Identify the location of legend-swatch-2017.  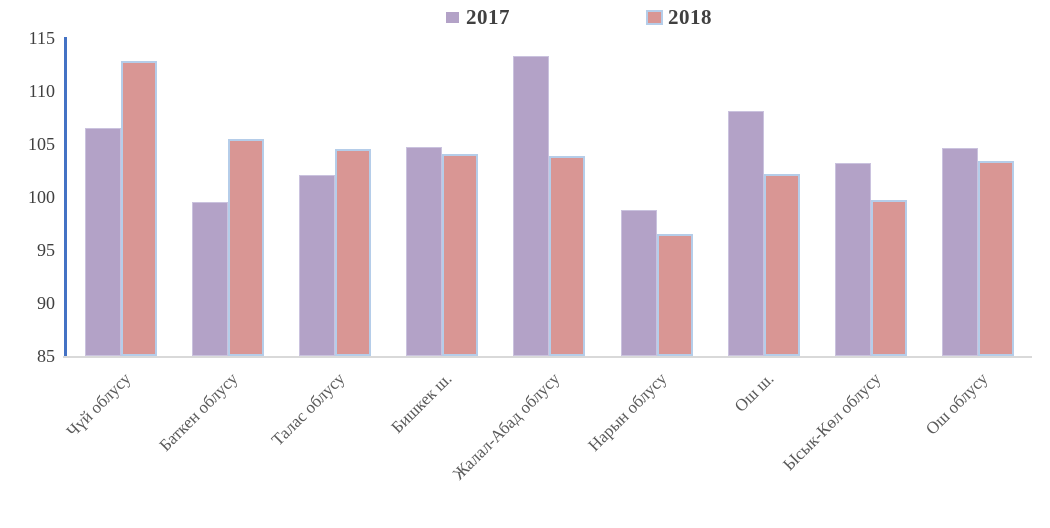
(452, 17).